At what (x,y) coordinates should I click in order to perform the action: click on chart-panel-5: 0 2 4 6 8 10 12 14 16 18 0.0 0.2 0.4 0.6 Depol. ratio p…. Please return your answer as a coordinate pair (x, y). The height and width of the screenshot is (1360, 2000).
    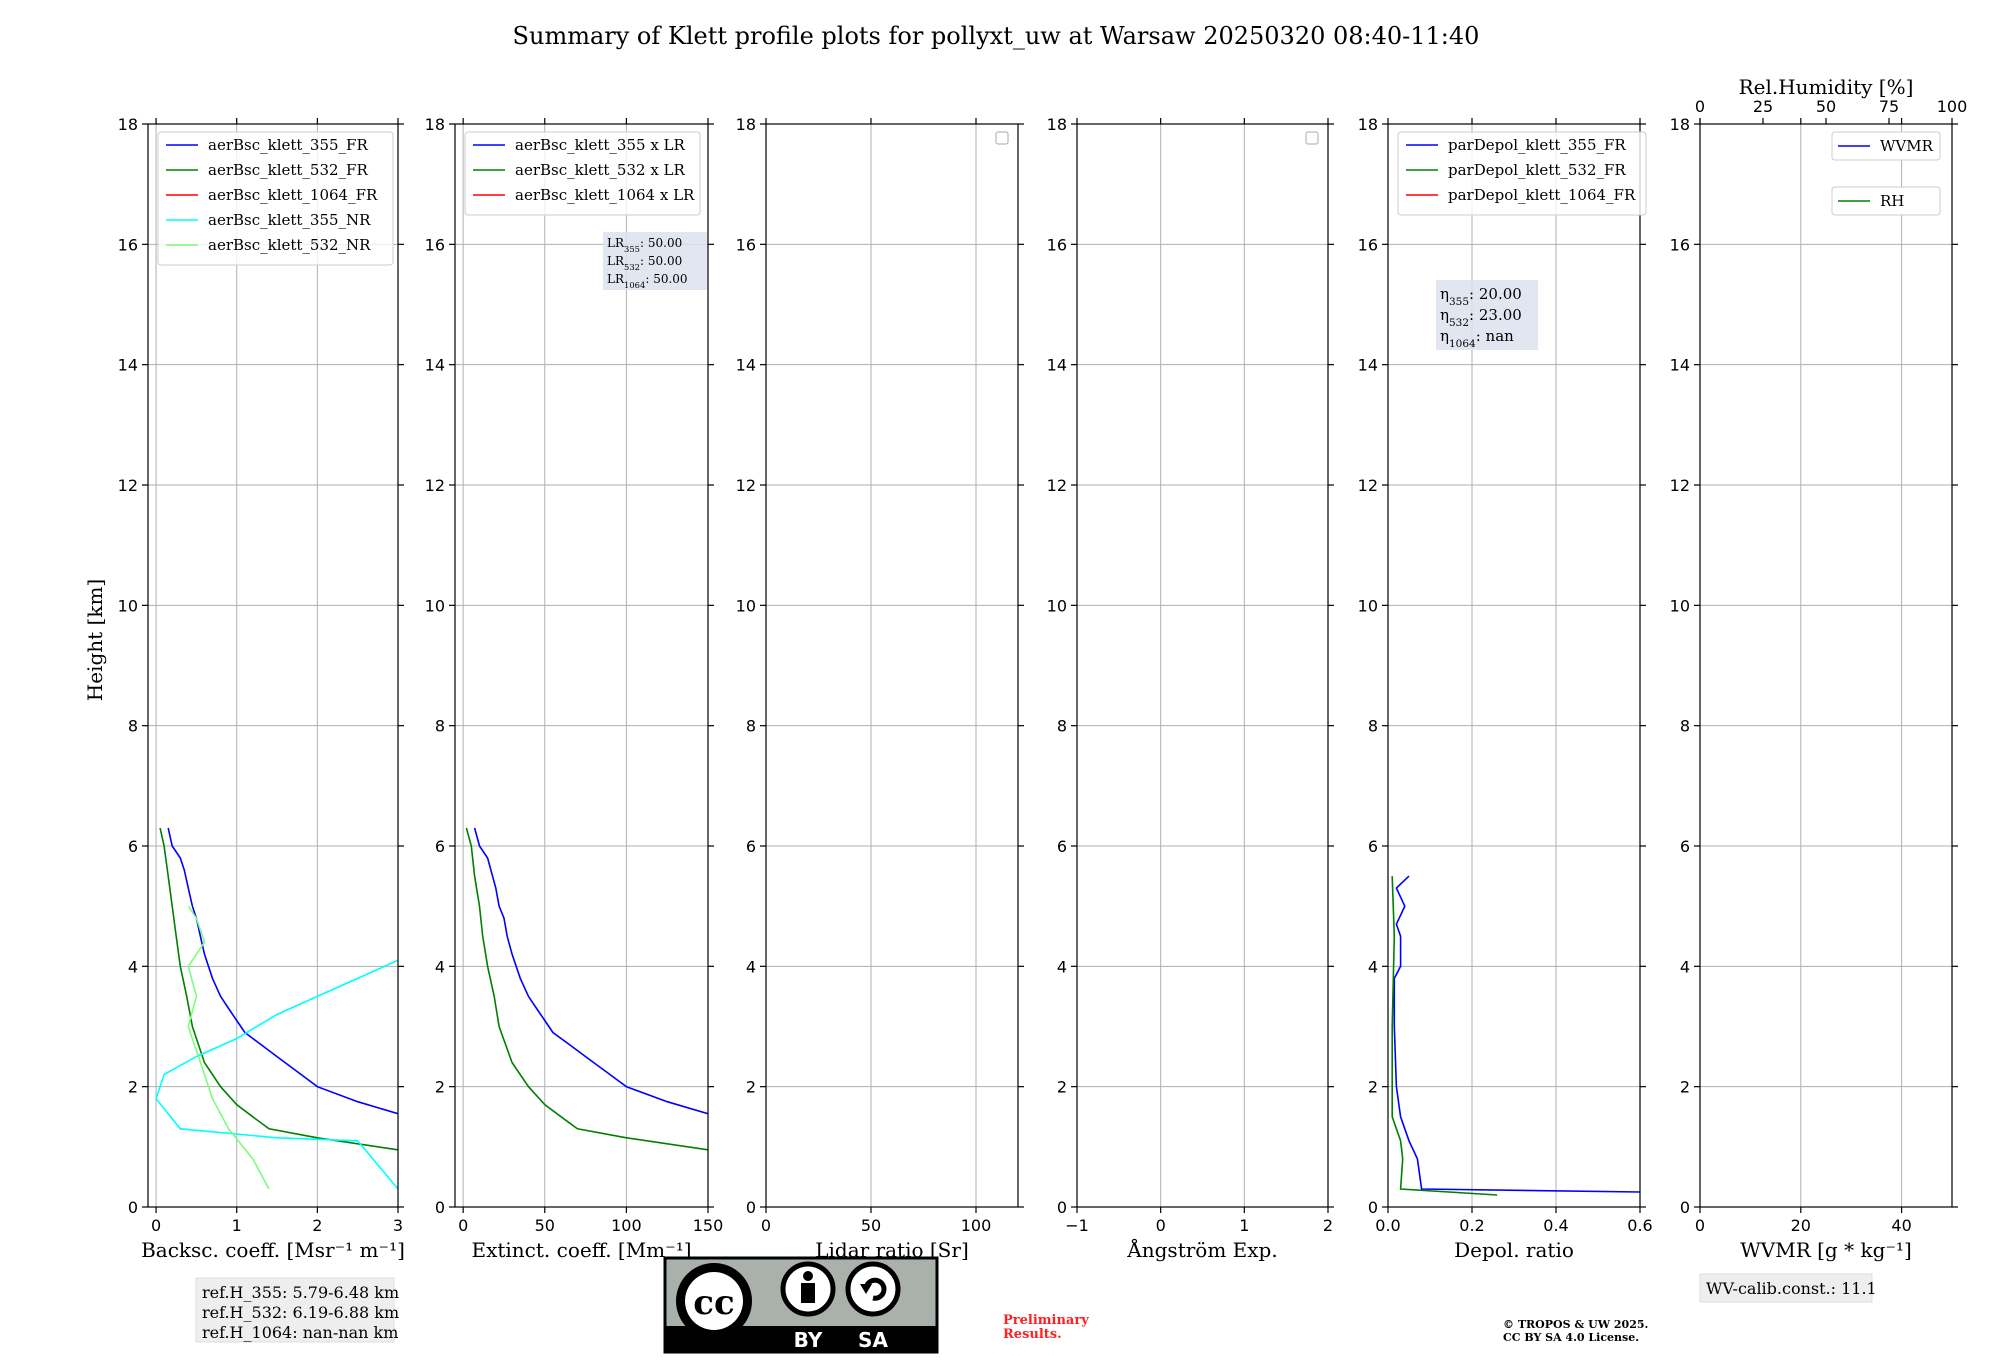
    Looking at the image, I should click on (1505, 688).